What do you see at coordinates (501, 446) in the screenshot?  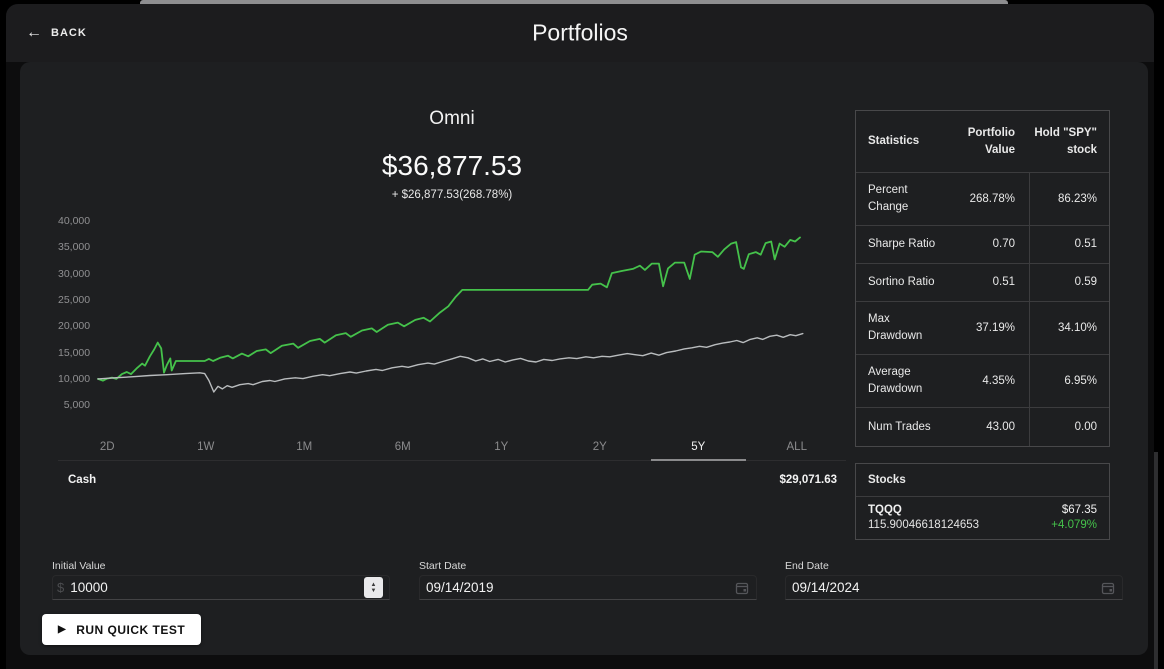 I see `range-tab-1y: 1Y` at bounding box center [501, 446].